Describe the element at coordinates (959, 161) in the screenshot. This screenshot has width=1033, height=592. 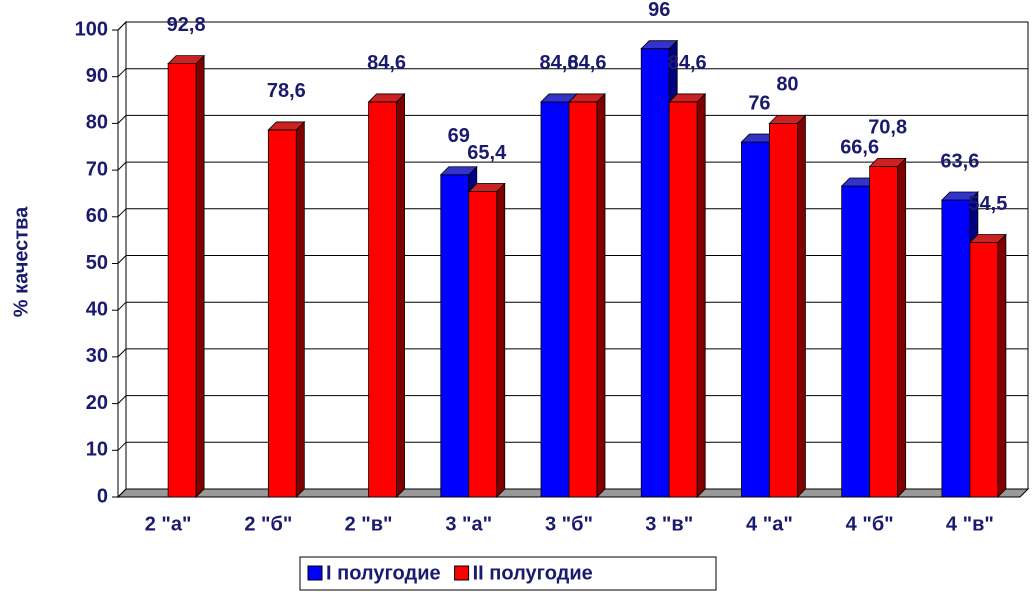
I see `value-label: 63,6` at that location.